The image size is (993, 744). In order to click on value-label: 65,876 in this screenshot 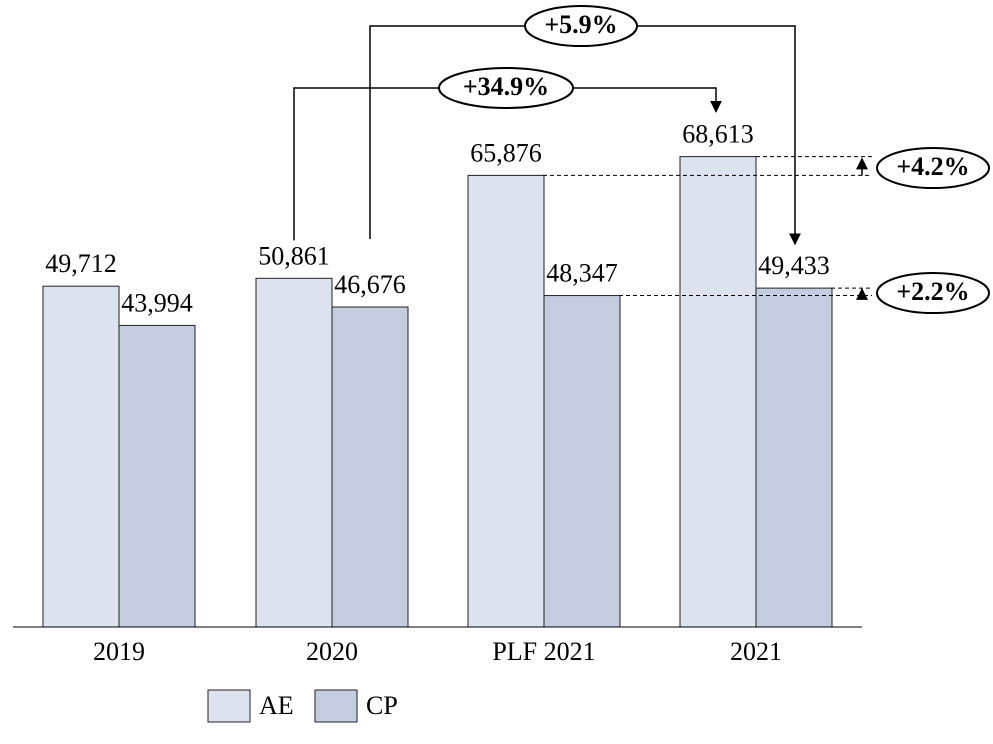, I will do `click(506, 152)`.